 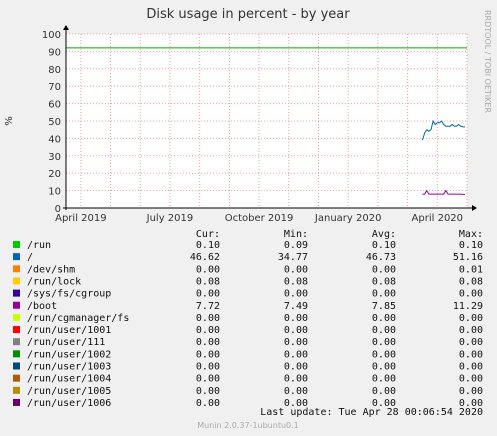 I want to click on y-tick-labels: 0 10 20 30 40 50 60 70 80 90 100, so click(x=51, y=122).